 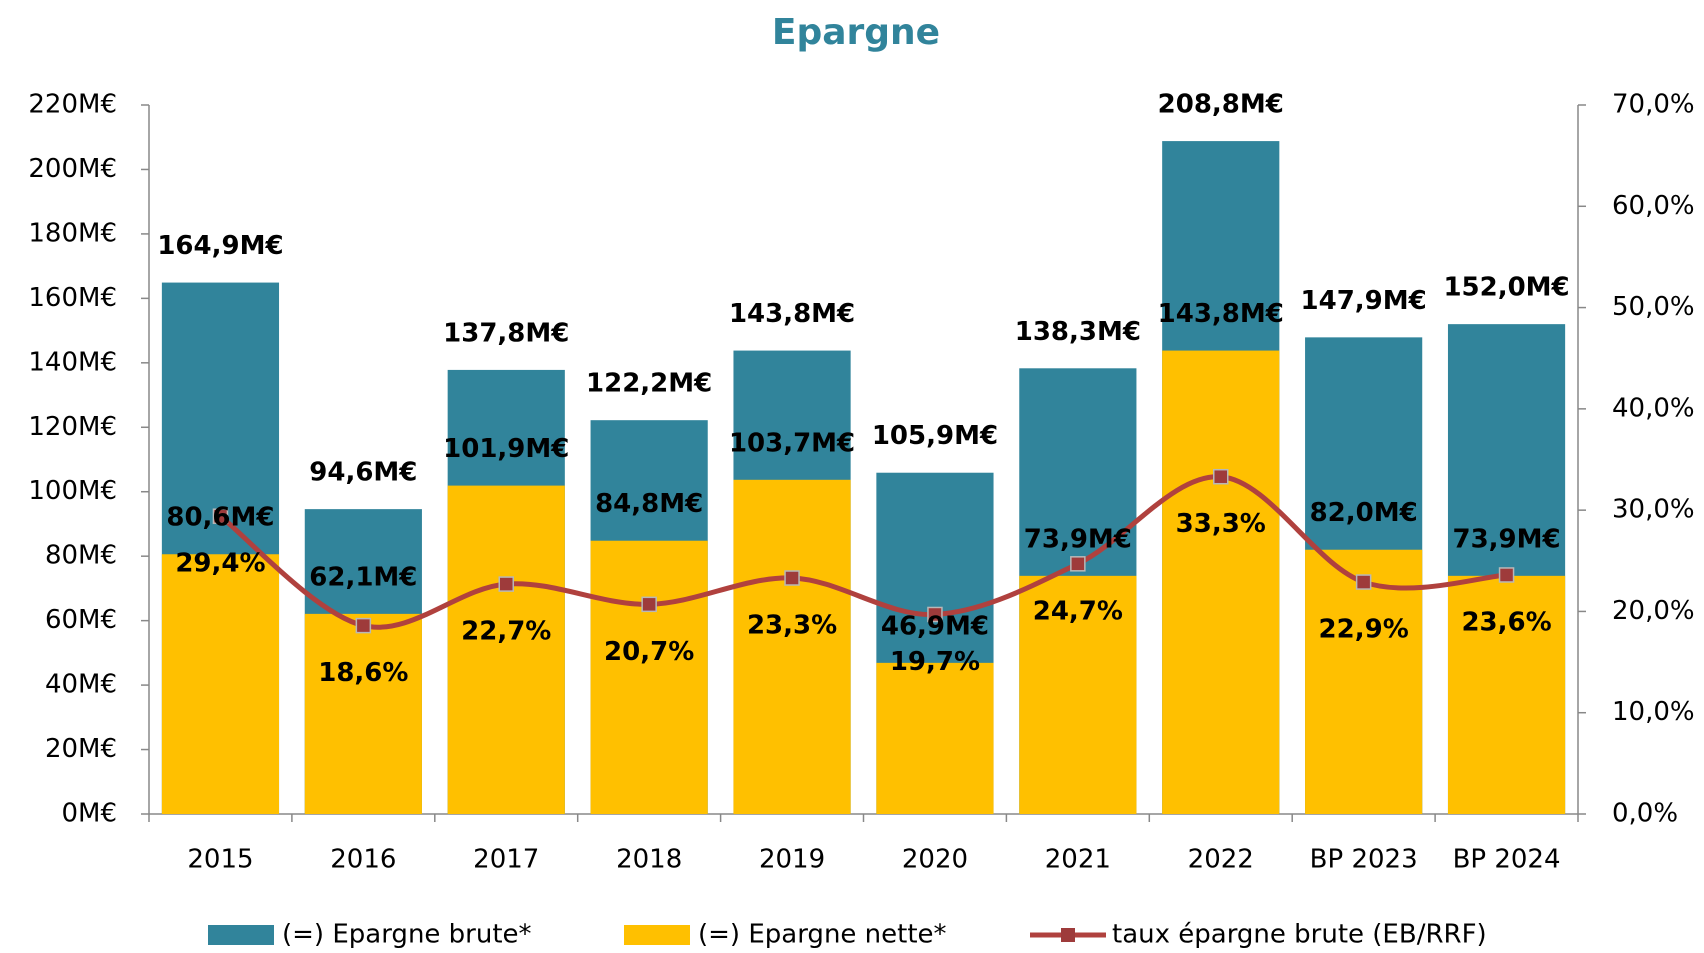 I want to click on bar-value-label: 152,0M€, so click(x=1506, y=288).